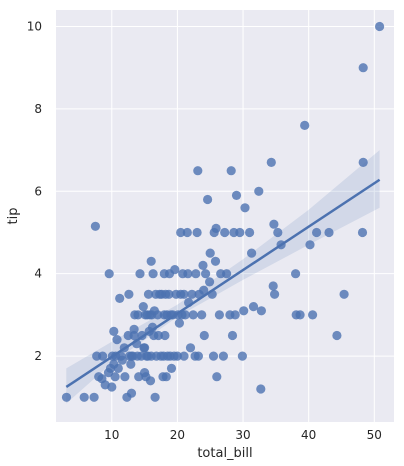 The image size is (404, 466). What do you see at coordinates (34, 191) in the screenshot?
I see `y-tick-labels: 2 4 6 8 10` at bounding box center [34, 191].